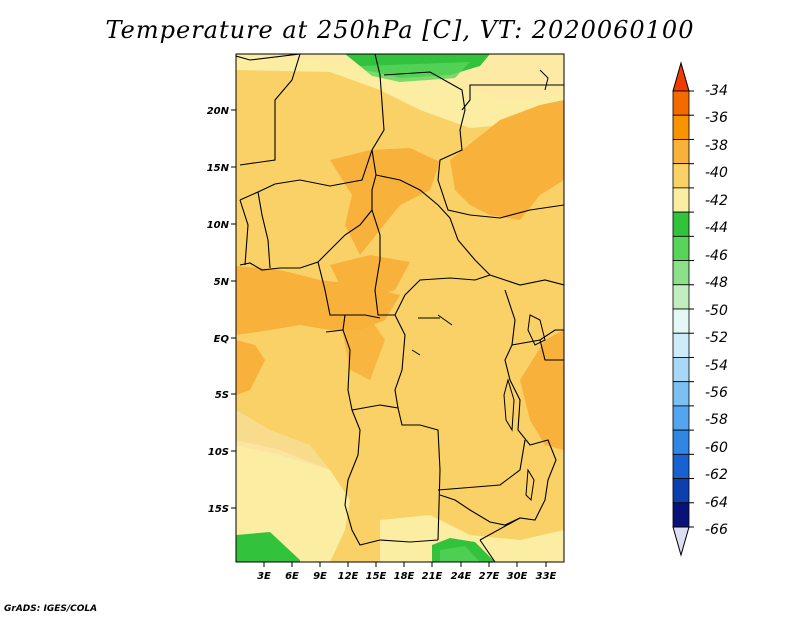 The image size is (800, 618). Describe the element at coordinates (716, 420) in the screenshot. I see `colorbar-label: -58` at that location.